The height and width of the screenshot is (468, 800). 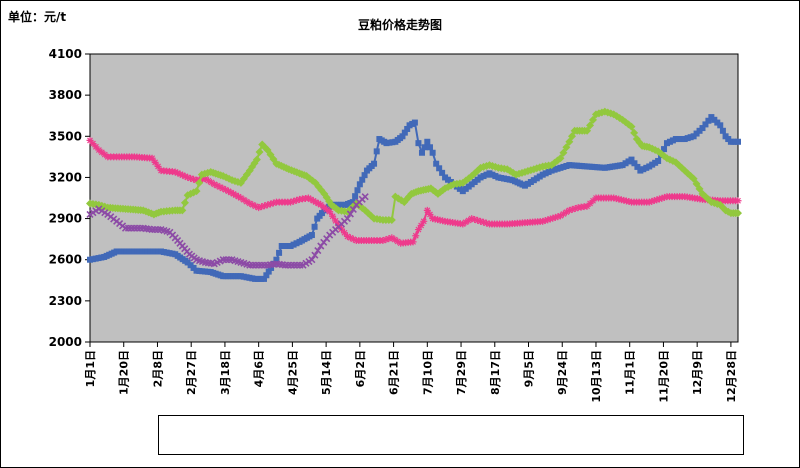 I want to click on y-tick-label: 3200, so click(x=65, y=177).